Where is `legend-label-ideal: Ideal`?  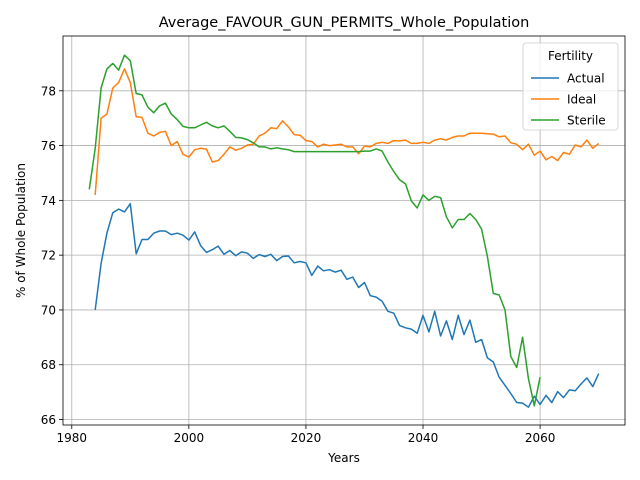
legend-label-ideal: Ideal is located at coordinates (581, 100).